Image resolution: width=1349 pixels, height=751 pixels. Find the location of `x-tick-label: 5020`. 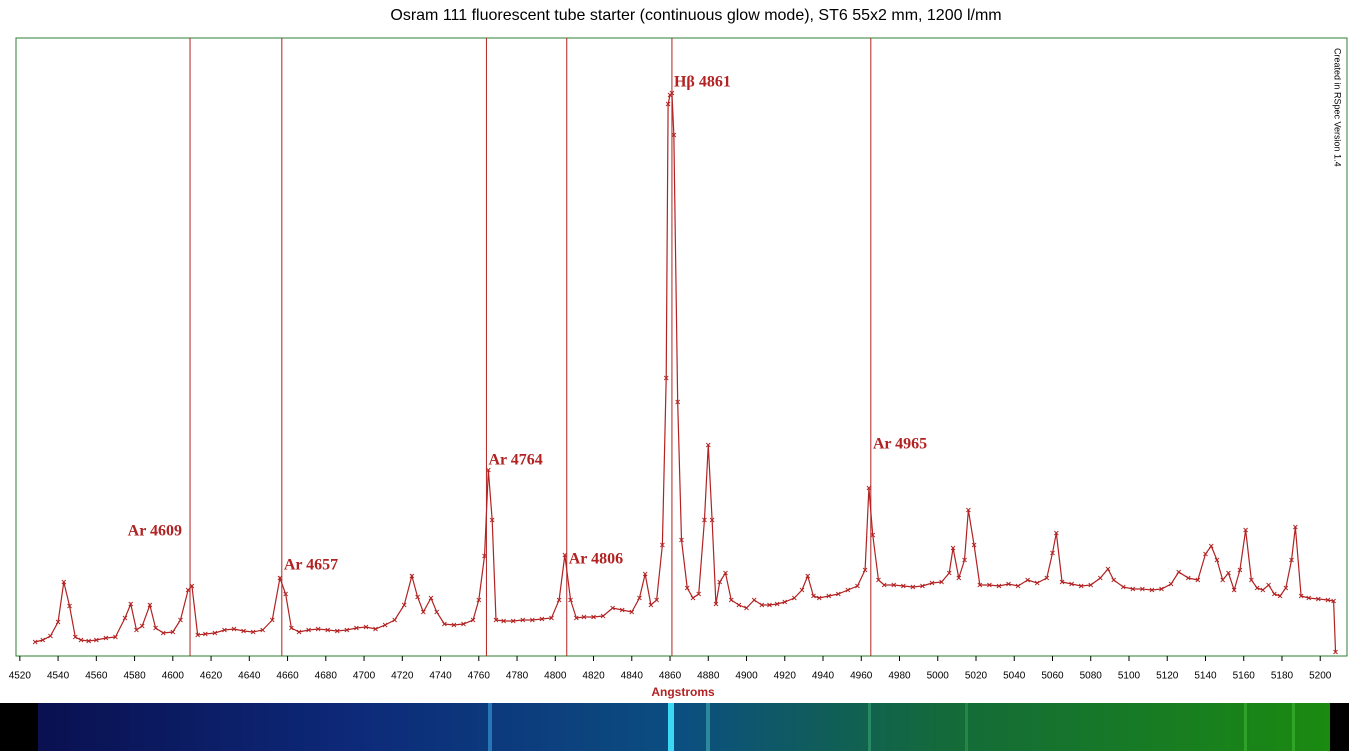

x-tick-label: 5020 is located at coordinates (976, 676).